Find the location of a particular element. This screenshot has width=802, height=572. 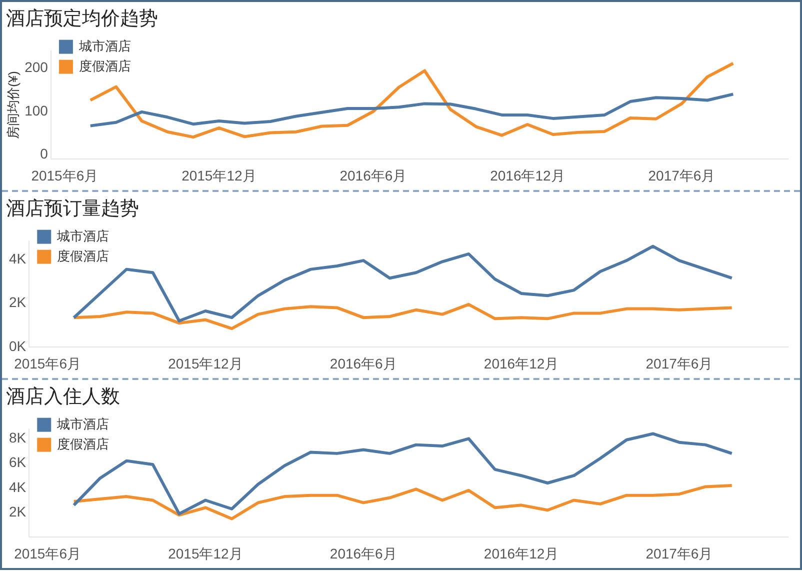

y-axis-title: 房间均价(¥) is located at coordinates (12, 105).